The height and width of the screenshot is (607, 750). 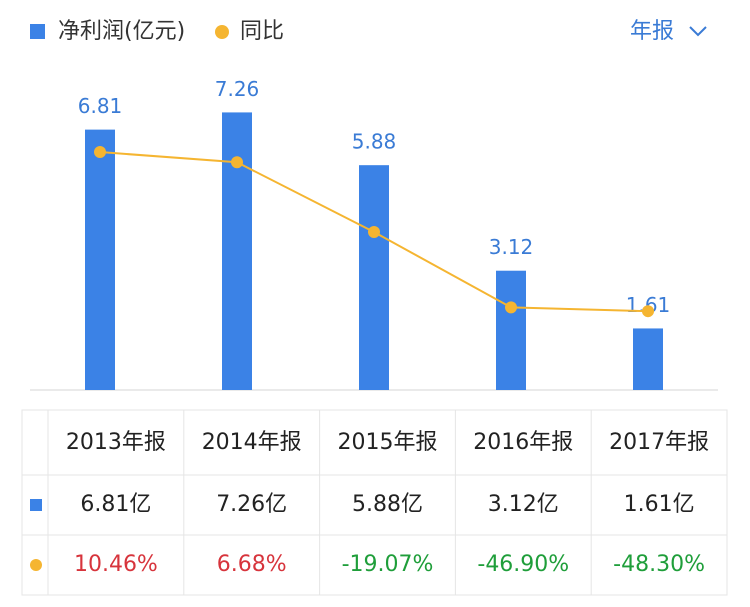 I want to click on table-header: 2017年报, so click(x=659, y=442).